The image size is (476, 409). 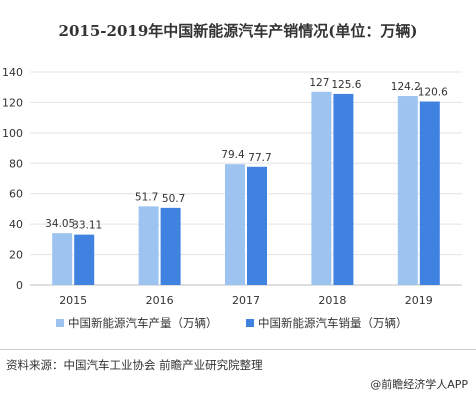 What do you see at coordinates (160, 300) in the screenshot?
I see `x-tick-label: 2016` at bounding box center [160, 300].